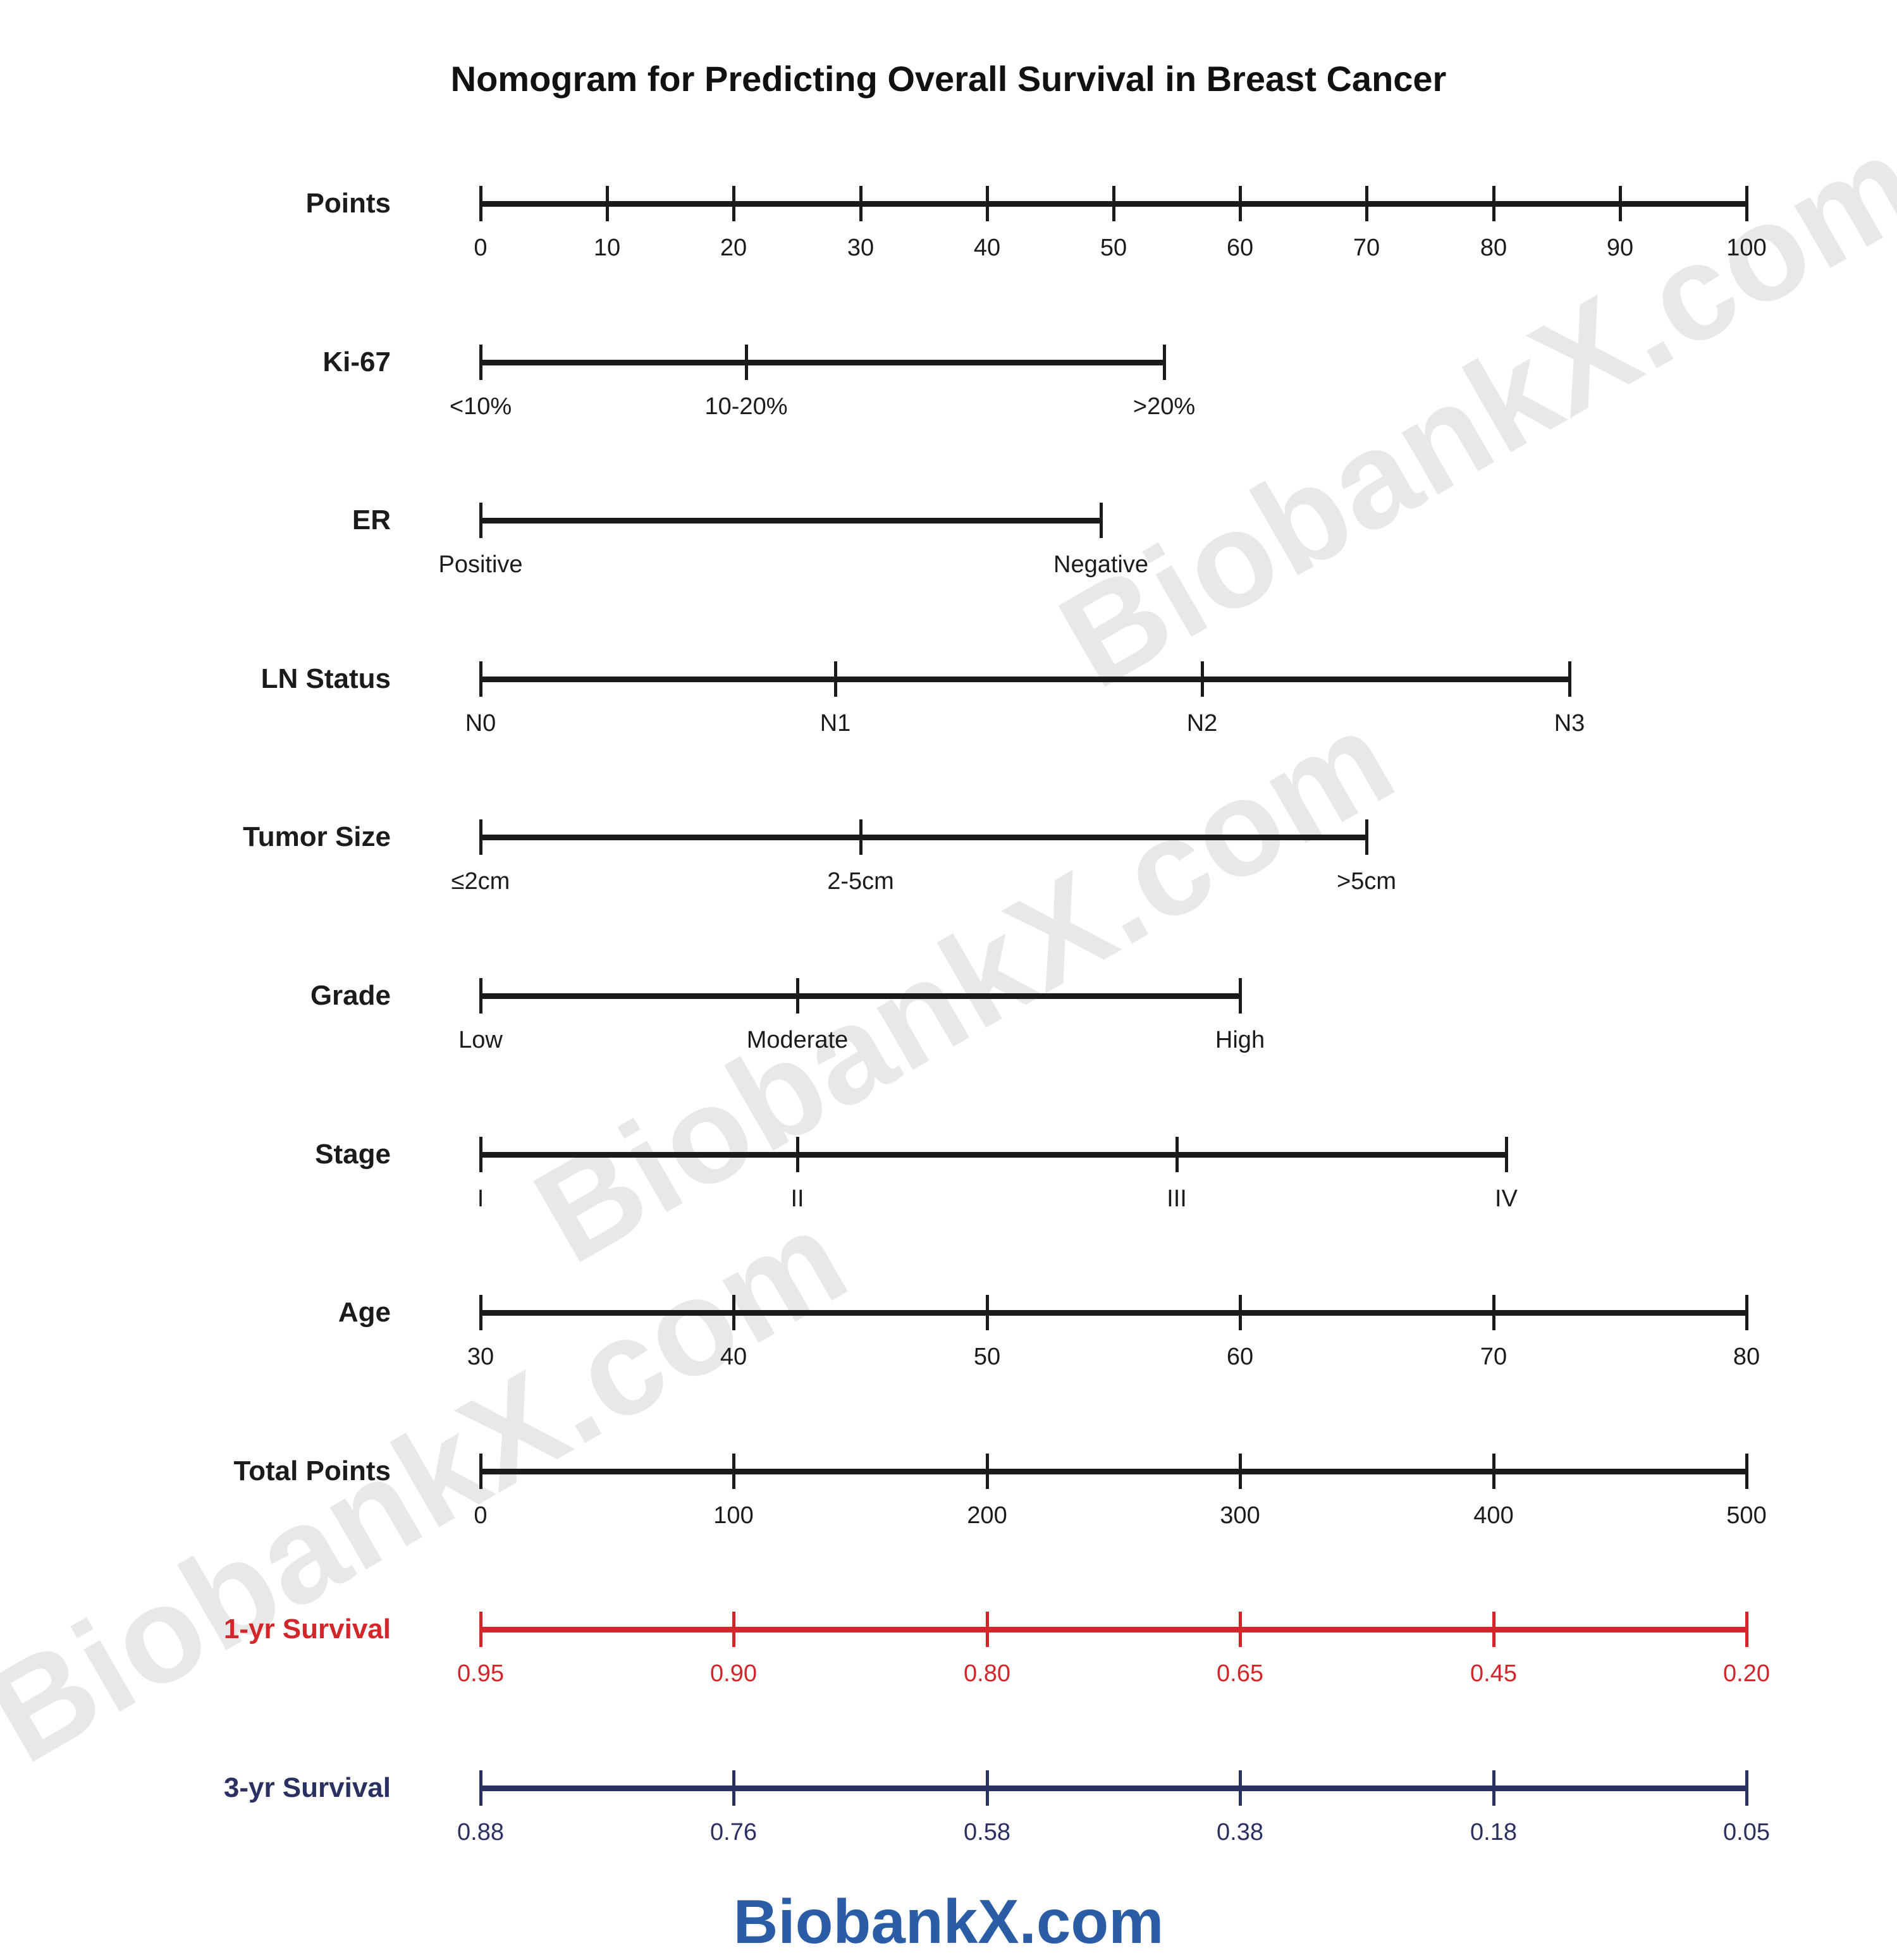 Image resolution: width=1897 pixels, height=1960 pixels. Describe the element at coordinates (1746, 1832) in the screenshot. I see `tick-label: 0.05` at that location.